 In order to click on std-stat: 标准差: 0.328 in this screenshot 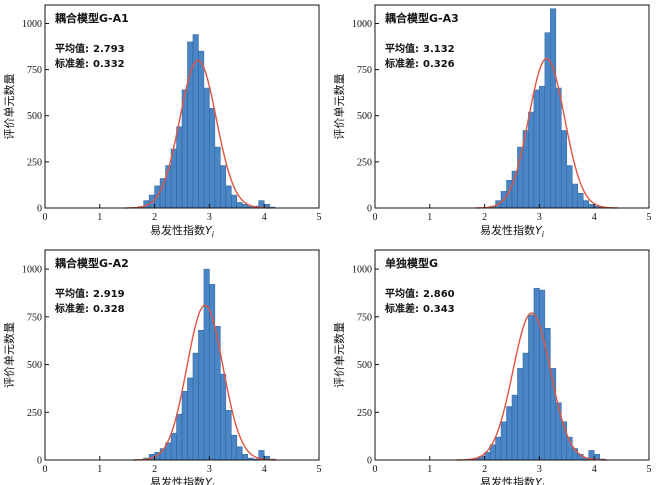, I will do `click(89, 308)`.